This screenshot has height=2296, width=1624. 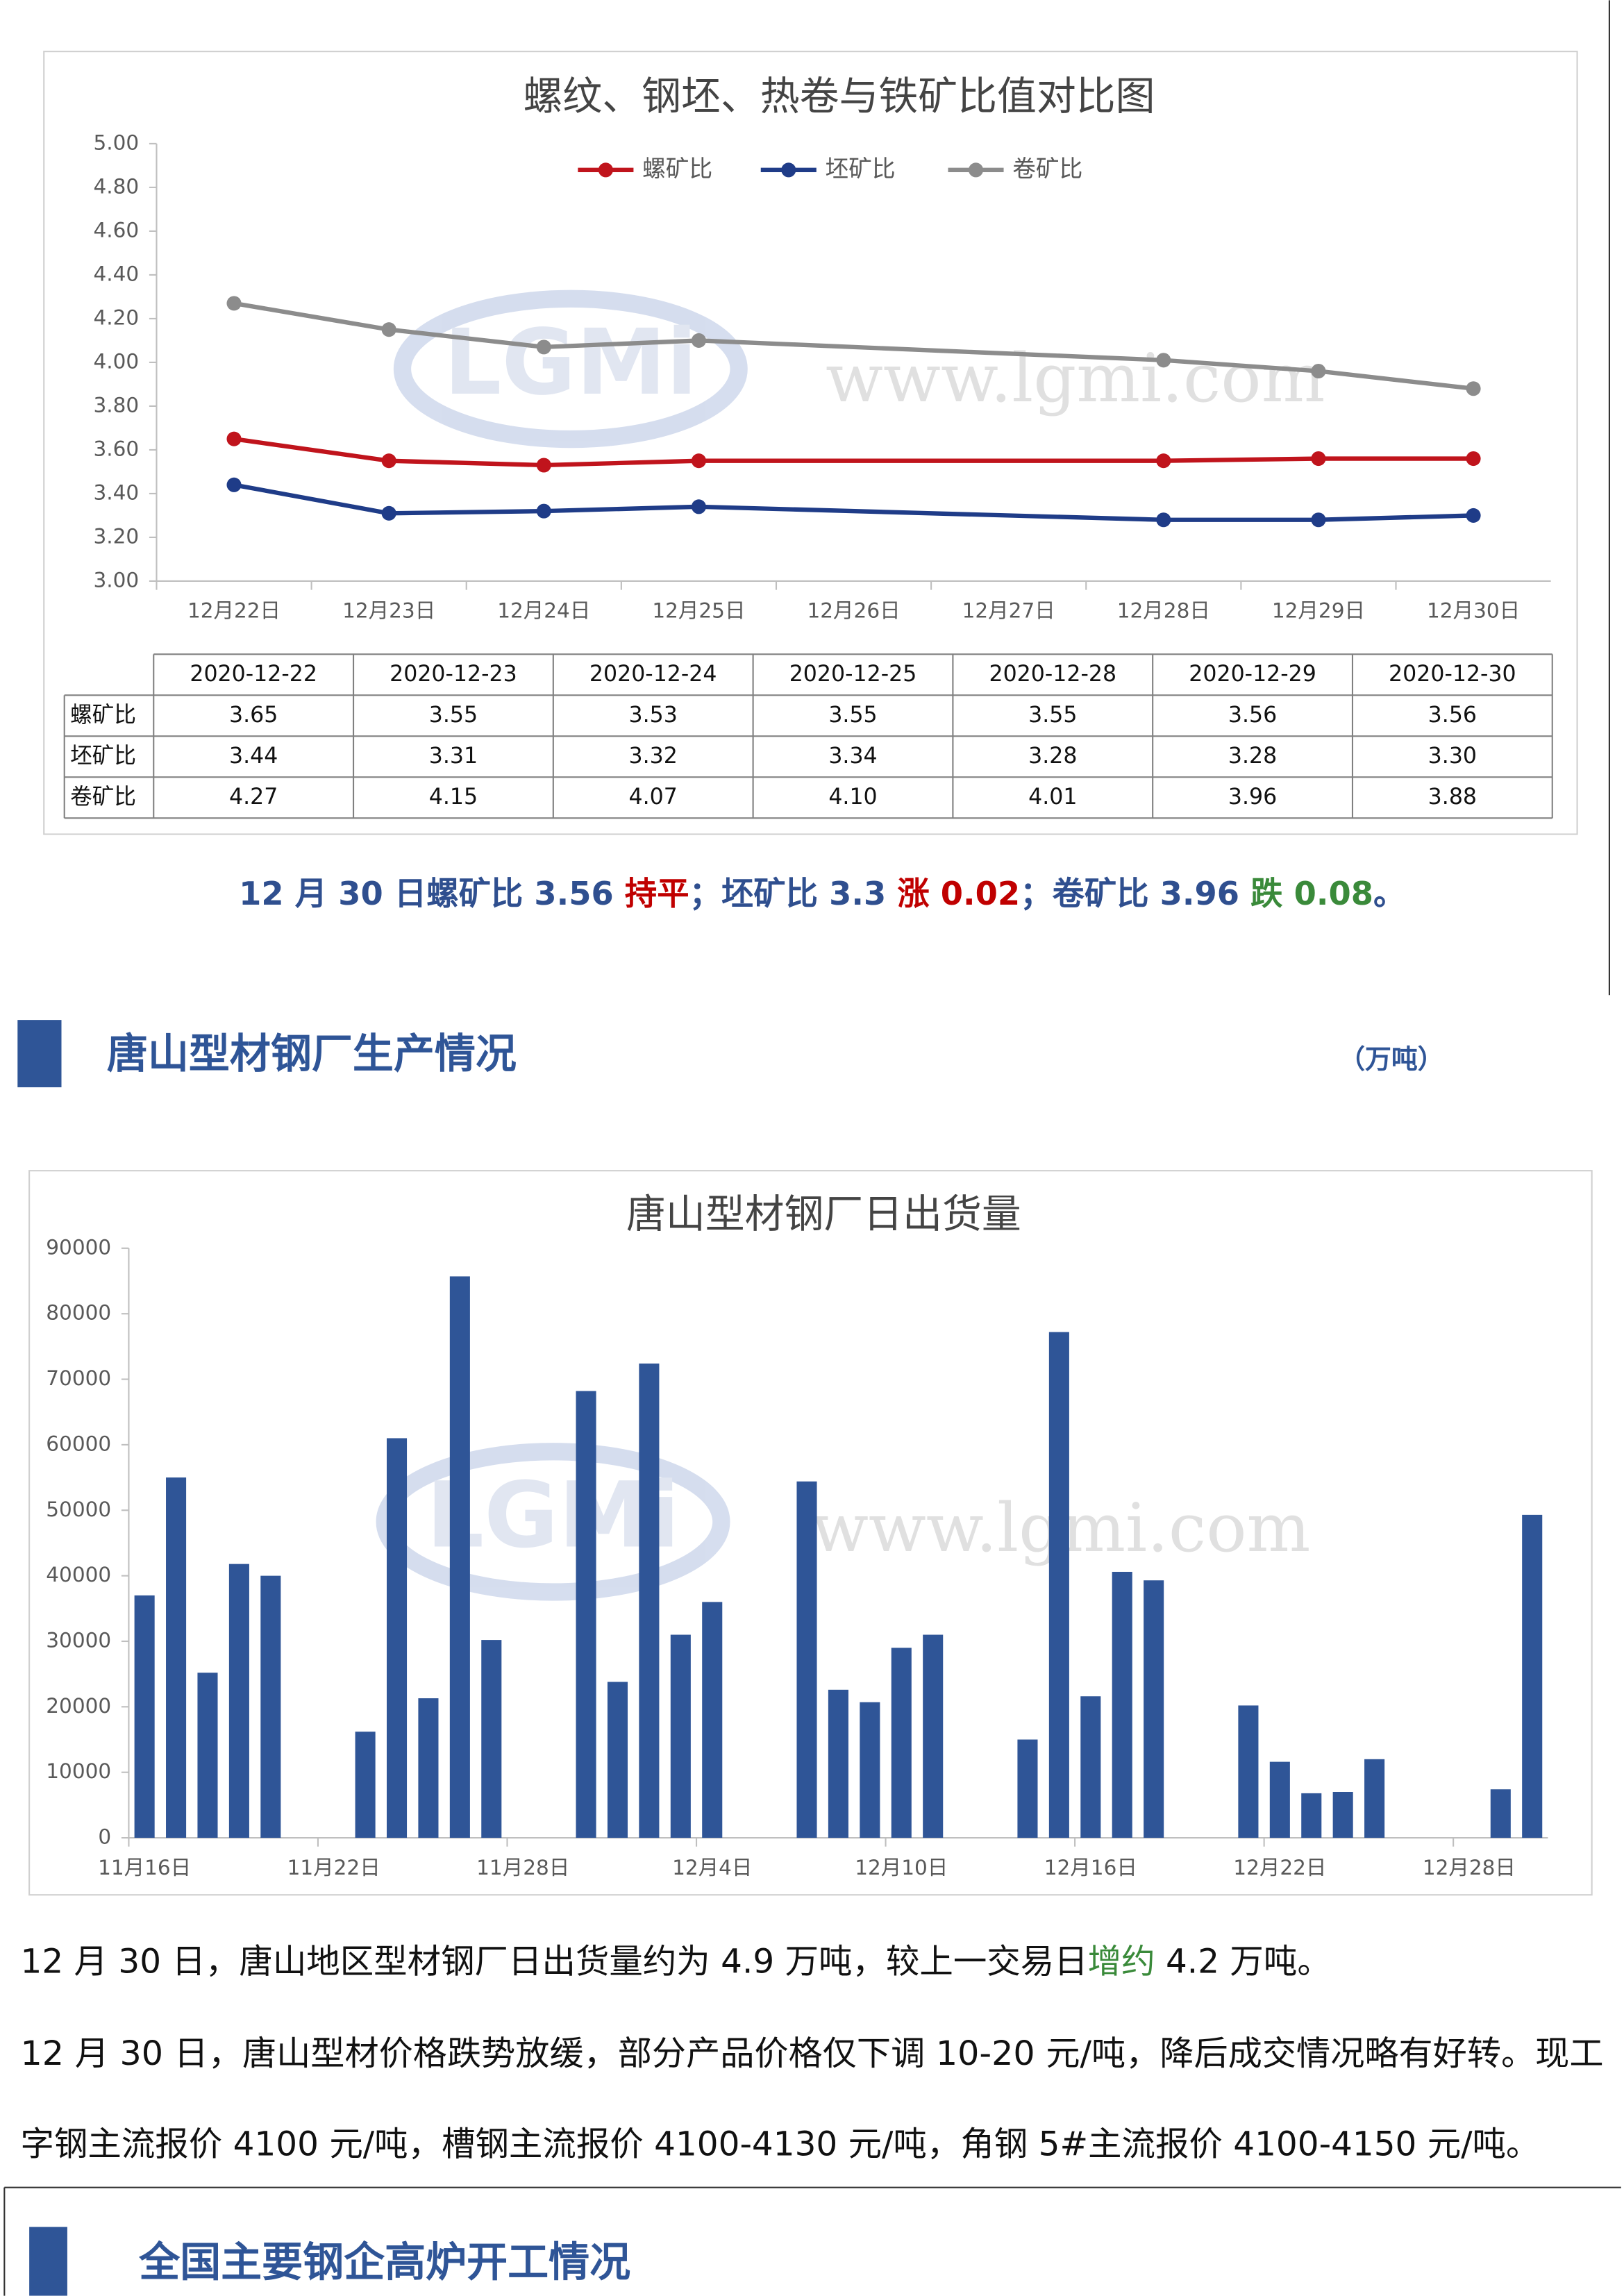 What do you see at coordinates (253, 674) in the screenshot?
I see `table-header: 2020-12-22` at bounding box center [253, 674].